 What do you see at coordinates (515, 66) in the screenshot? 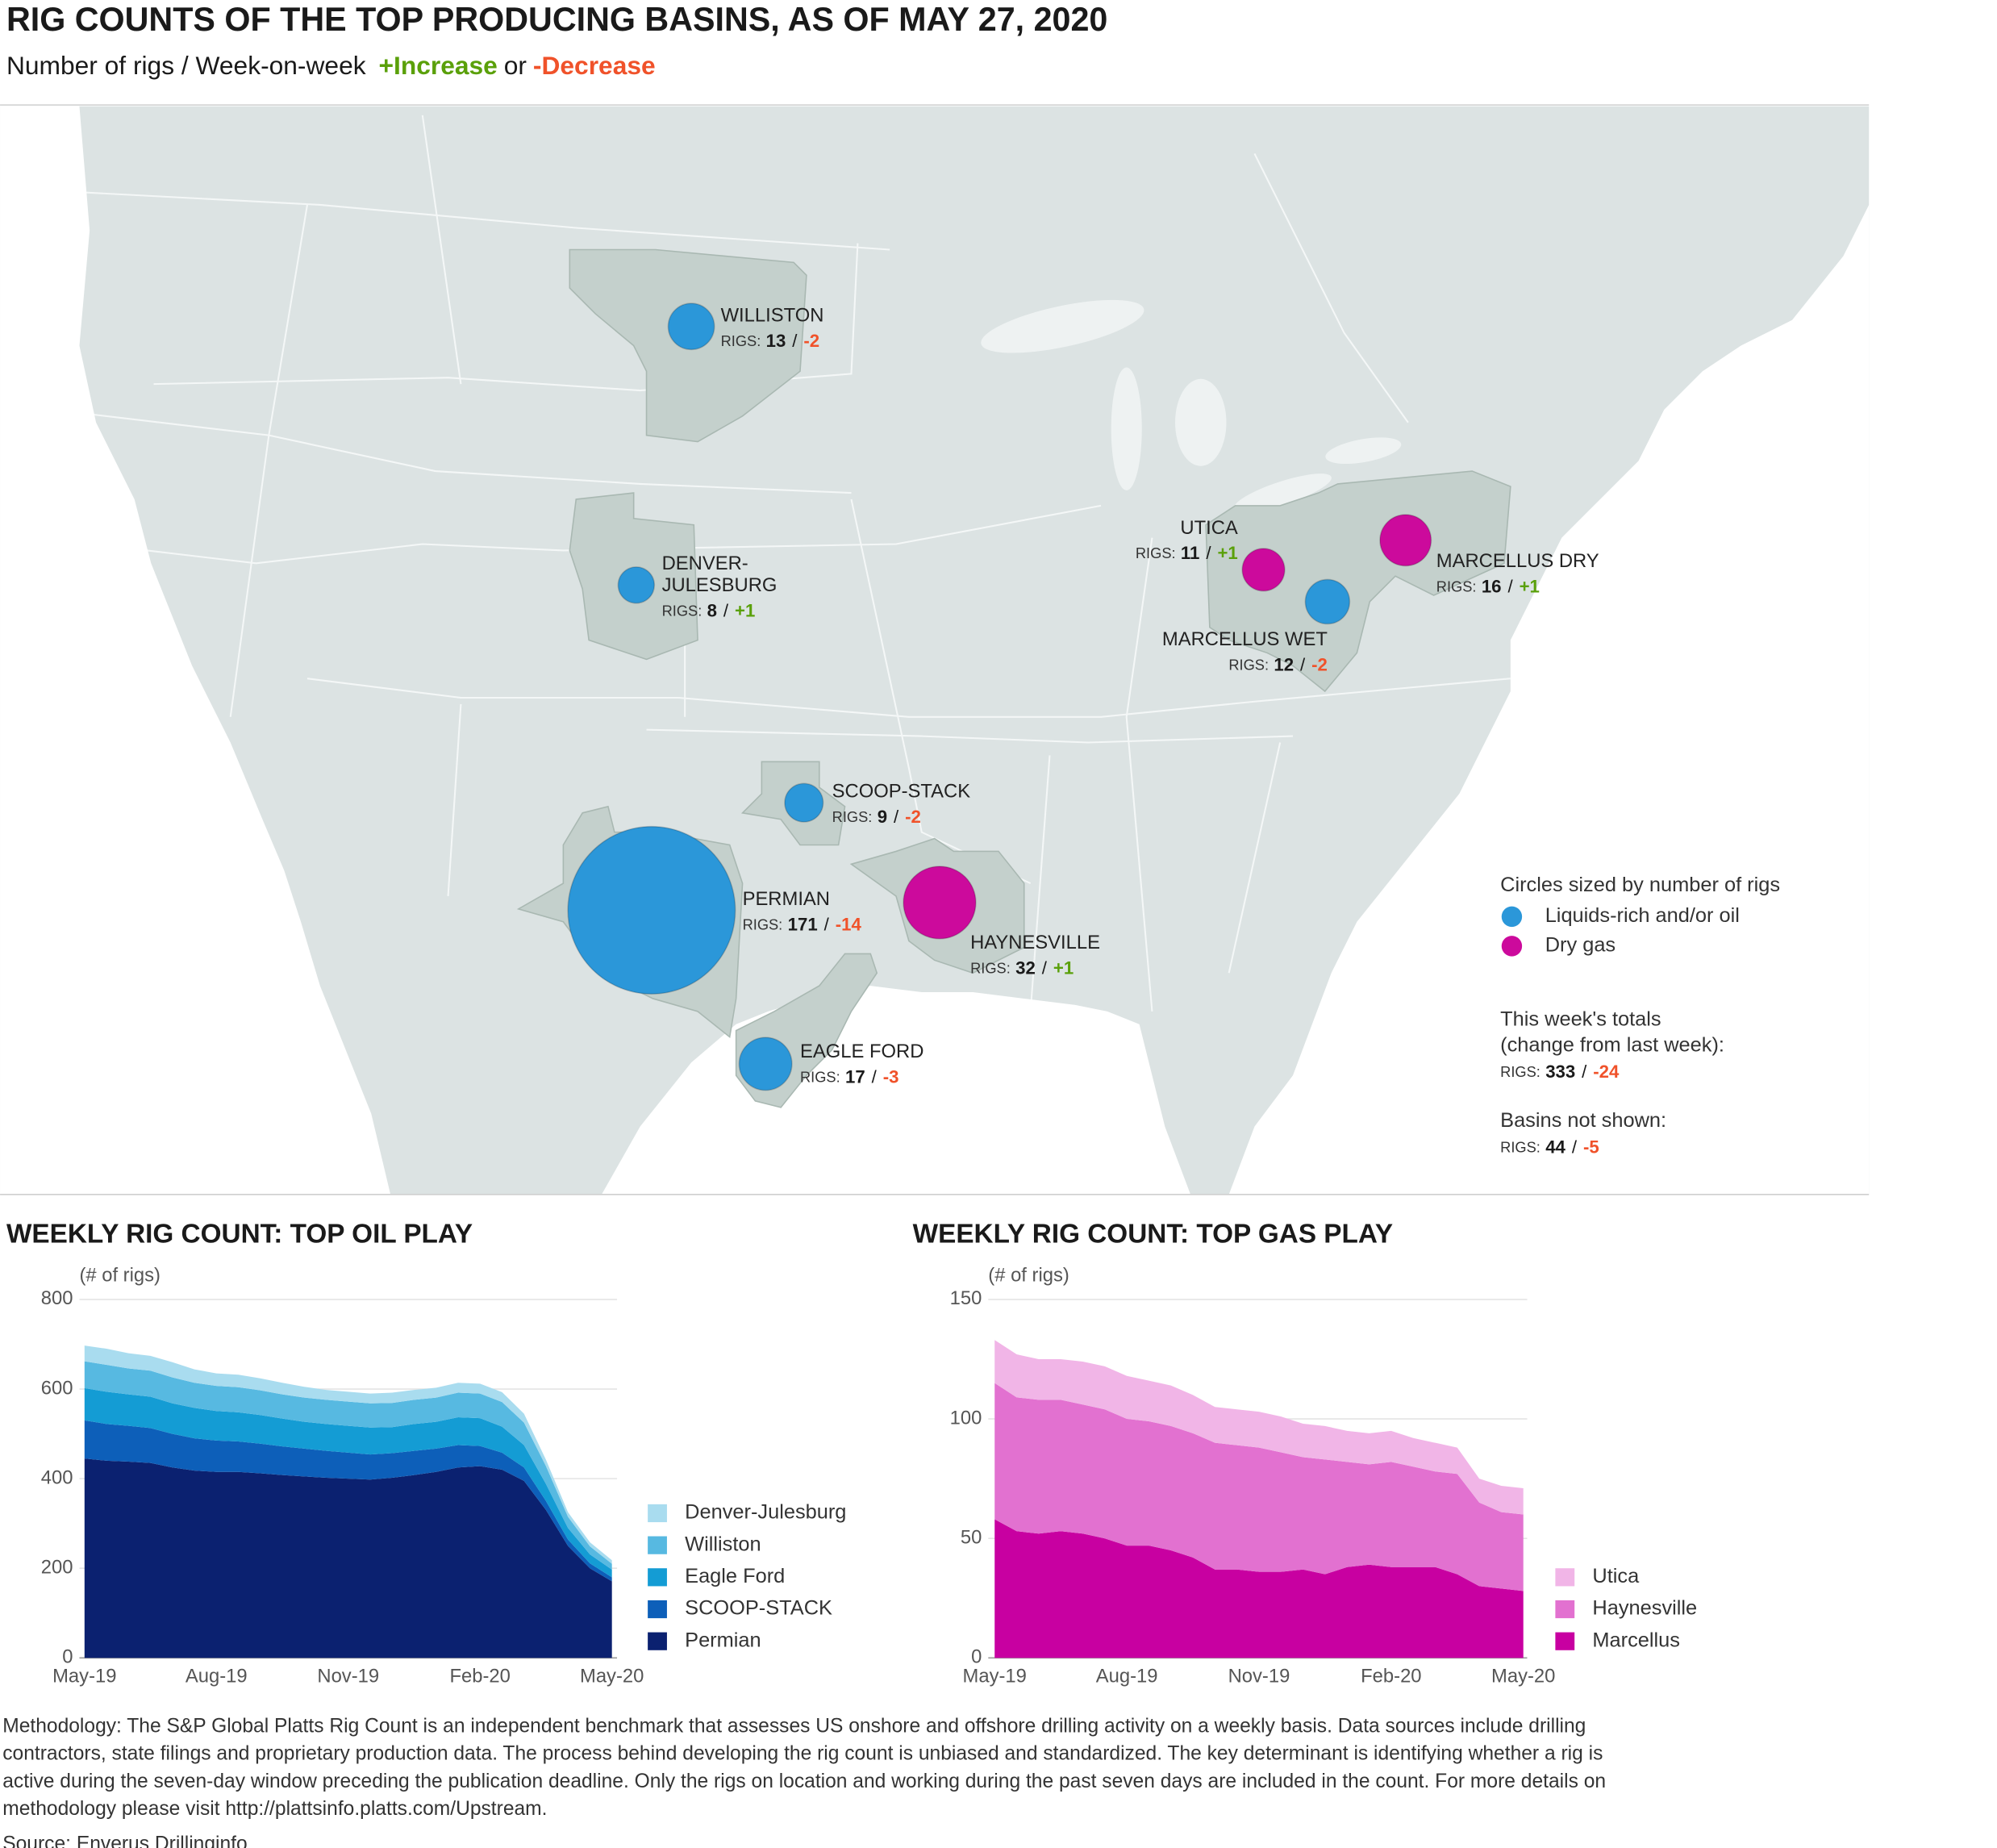
I see `or-text: or` at bounding box center [515, 66].